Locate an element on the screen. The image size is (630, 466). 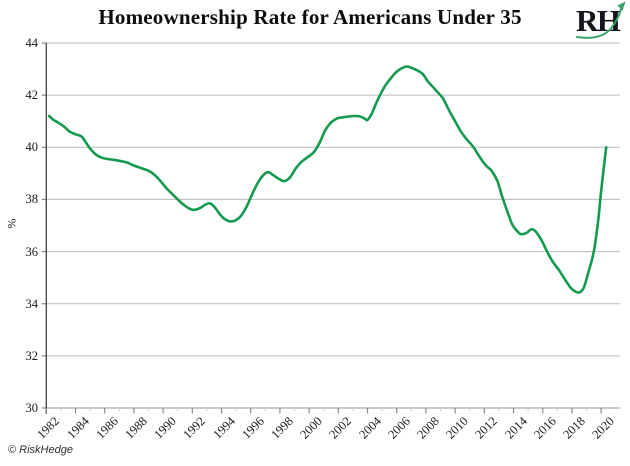
copyright-credit: © RiskHedge is located at coordinates (40, 450).